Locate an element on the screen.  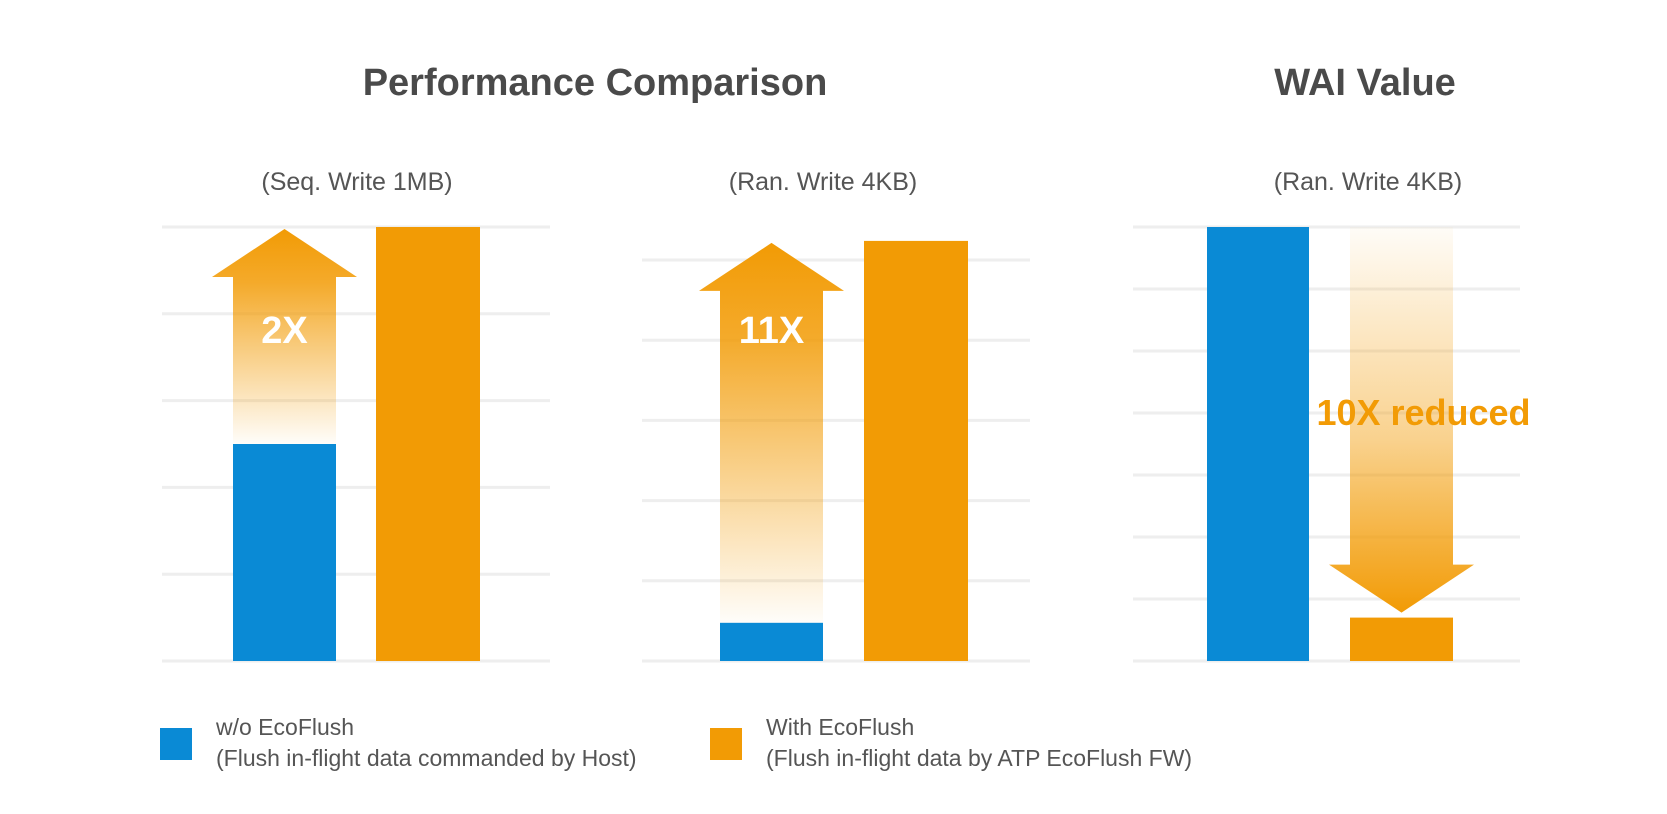
performance-comparison-title: Performance Comparison is located at coordinates (595, 83).